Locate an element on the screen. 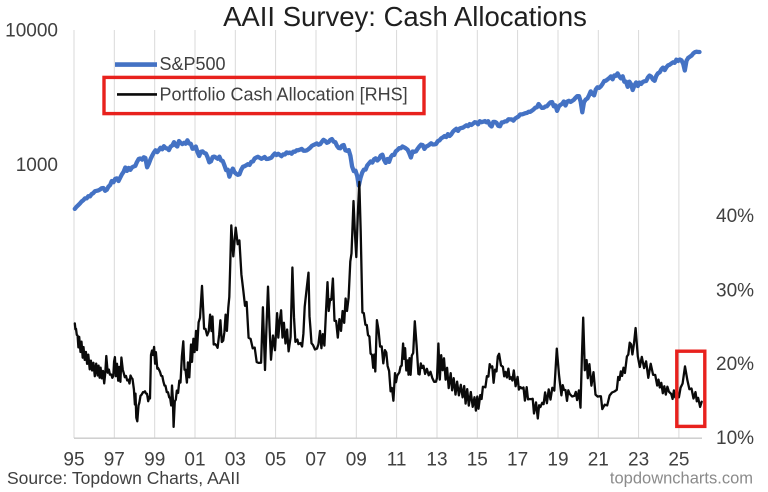  svg-text: 30% is located at coordinates (735, 290).